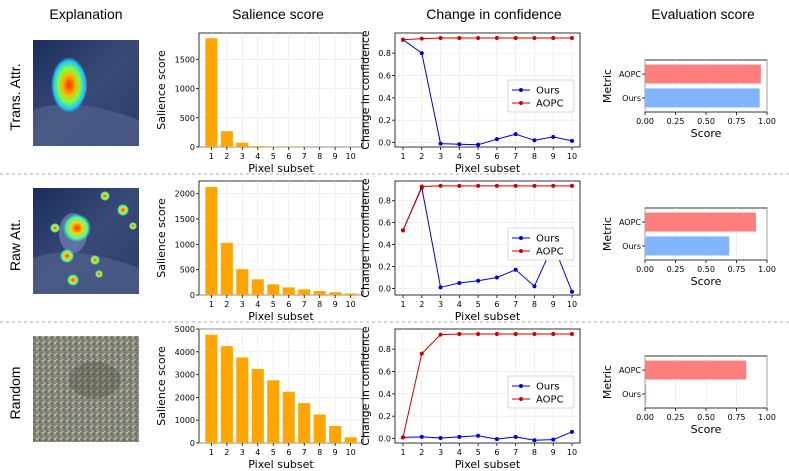  Describe the element at coordinates (548, 387) in the screenshot. I see `legend-label: Ours` at that location.